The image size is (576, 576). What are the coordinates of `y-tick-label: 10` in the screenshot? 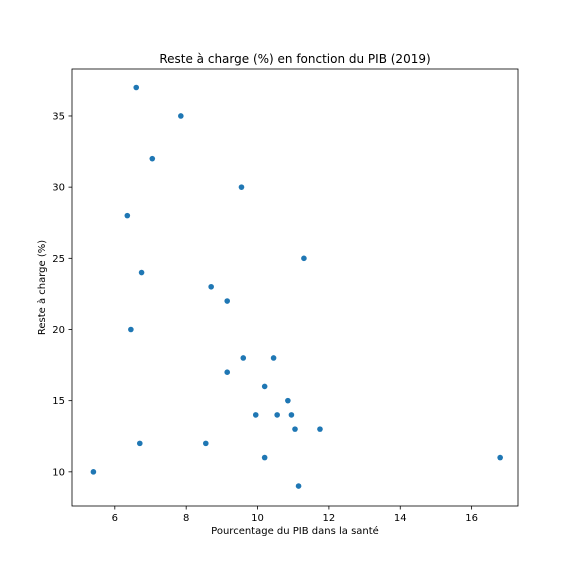 It's located at (58, 472).